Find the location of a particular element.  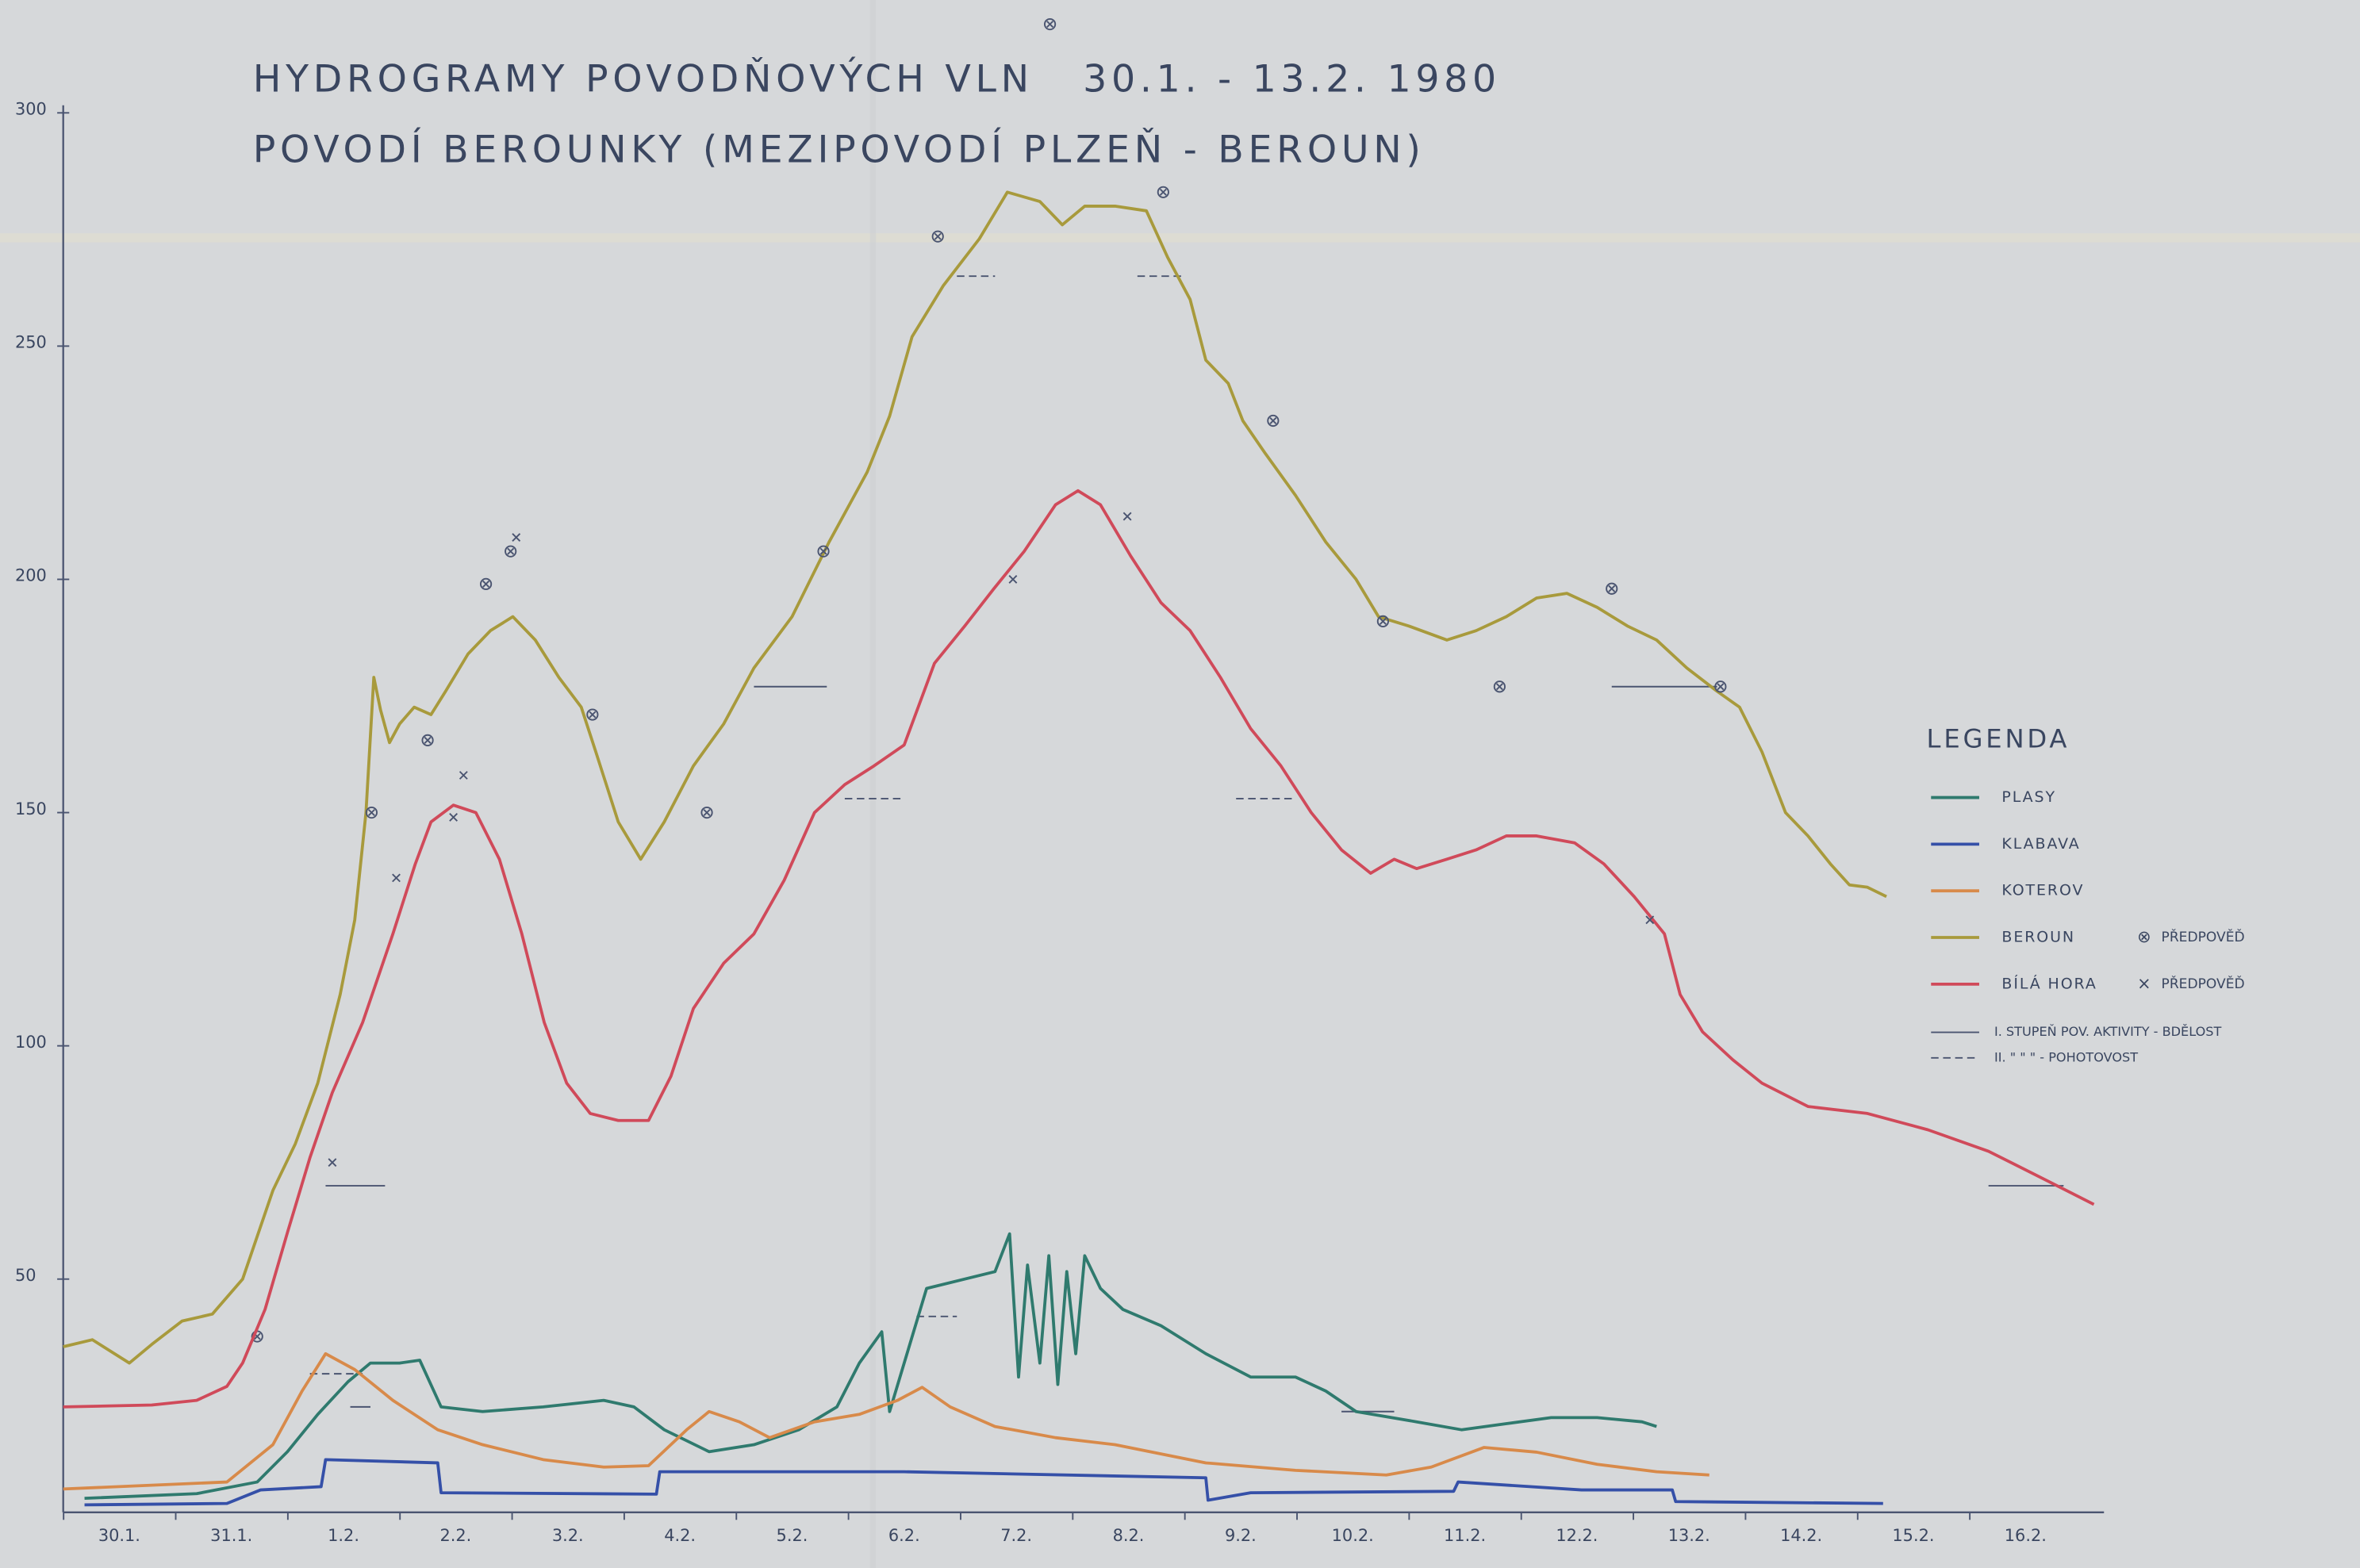

legend-label: KLABAVA is located at coordinates (2040, 844).